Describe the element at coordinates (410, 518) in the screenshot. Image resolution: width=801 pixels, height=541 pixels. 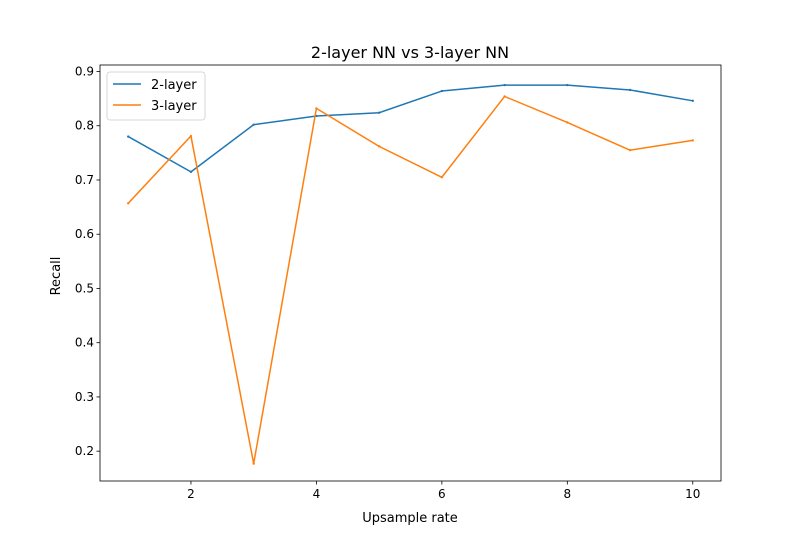
I see `x-axis-title: Upsample rate` at that location.